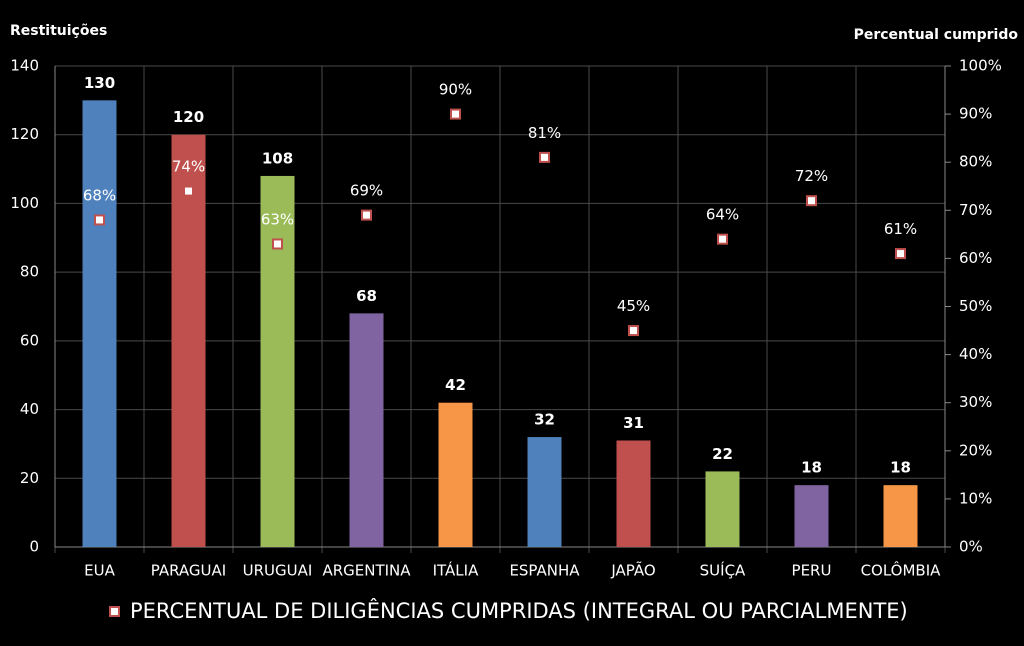  Describe the element at coordinates (900, 229) in the screenshot. I see `percent-label: 61%` at that location.